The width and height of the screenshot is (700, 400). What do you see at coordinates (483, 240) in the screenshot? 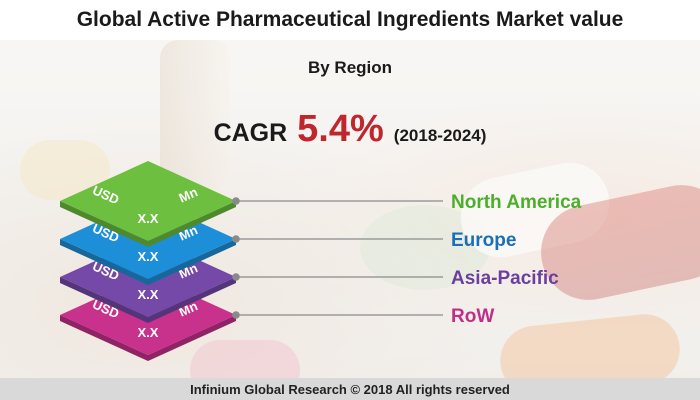
I see `region-label: Europe` at bounding box center [483, 240].